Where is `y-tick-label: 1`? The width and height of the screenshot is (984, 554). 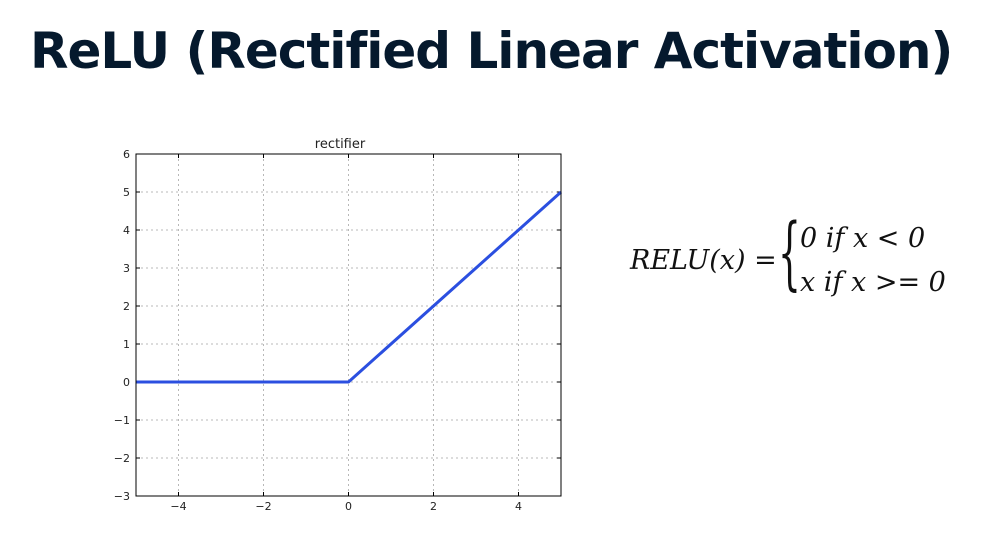 y-tick-label: 1 is located at coordinates (126, 344).